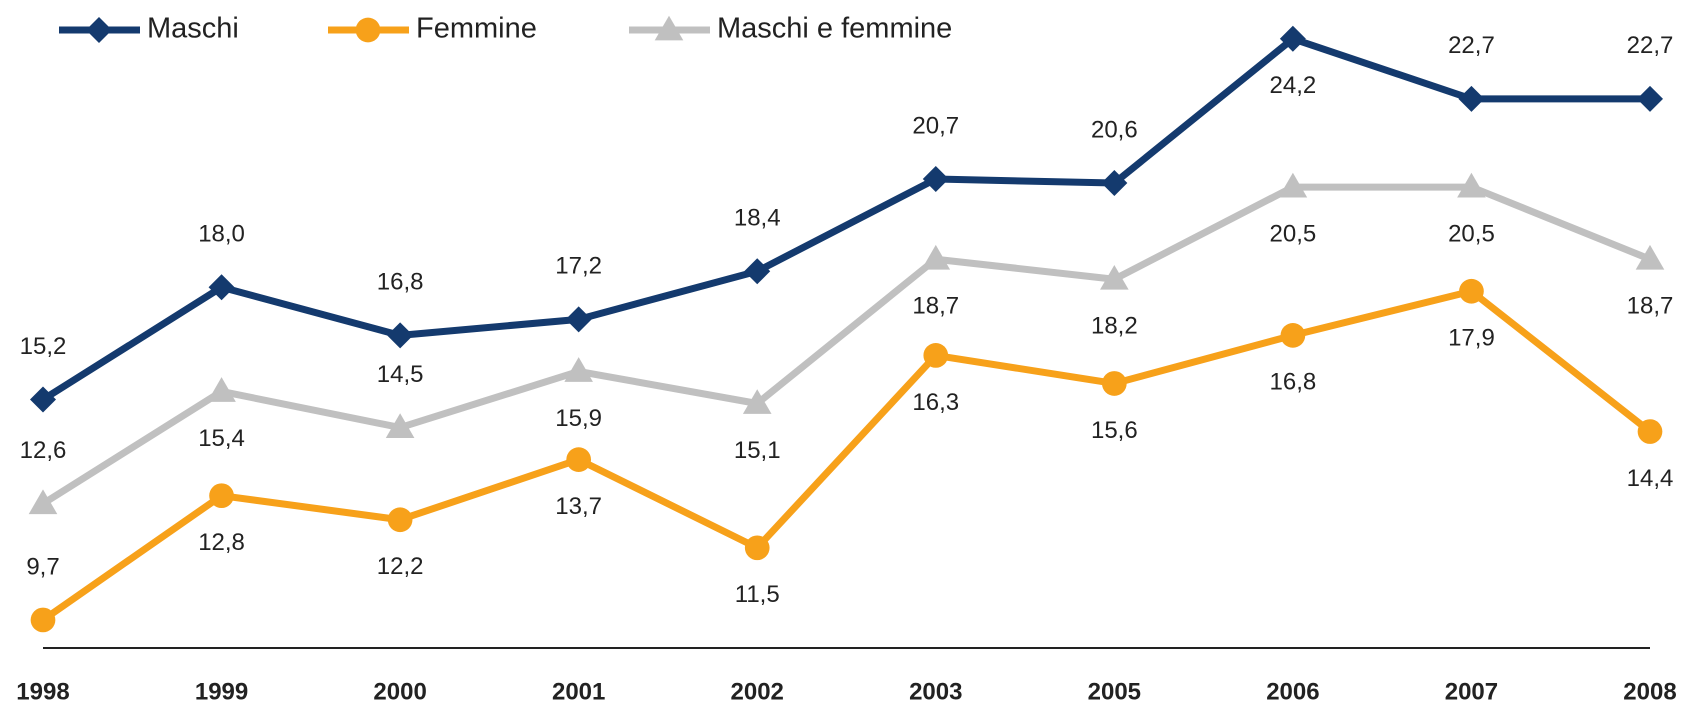 The image size is (1685, 706). I want to click on x-tick-label: 2001, so click(578, 691).